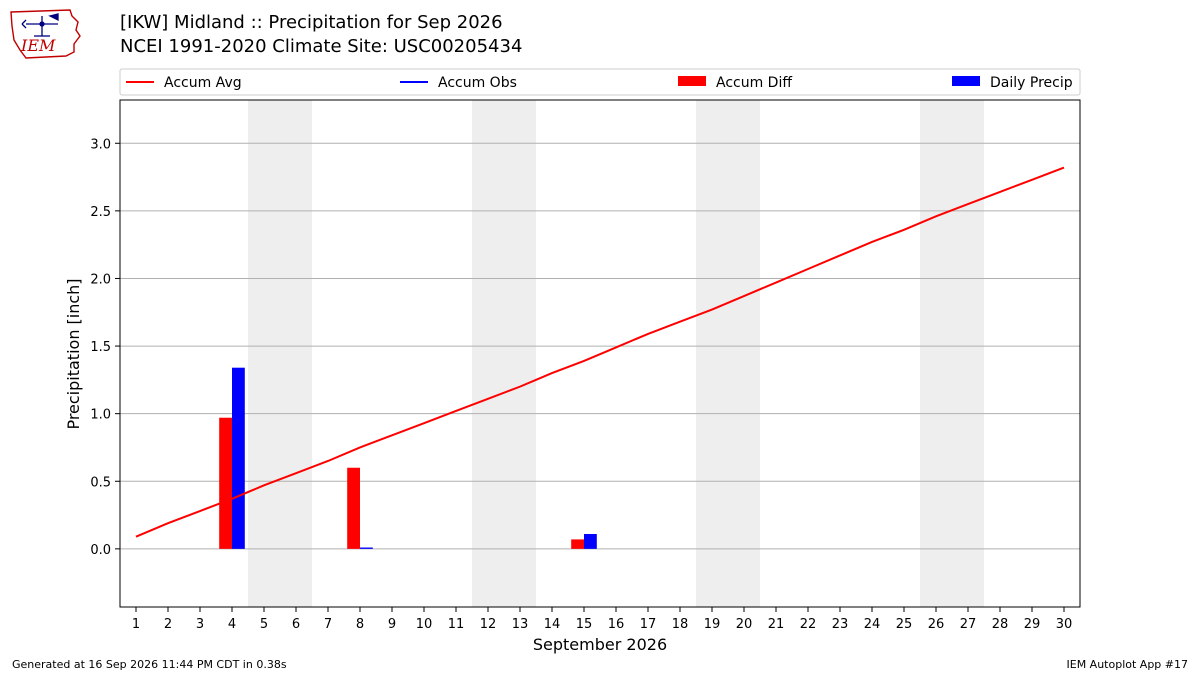 This screenshot has height=675, width=1200. What do you see at coordinates (477, 83) in the screenshot?
I see `legend-label: Accum Obs` at bounding box center [477, 83].